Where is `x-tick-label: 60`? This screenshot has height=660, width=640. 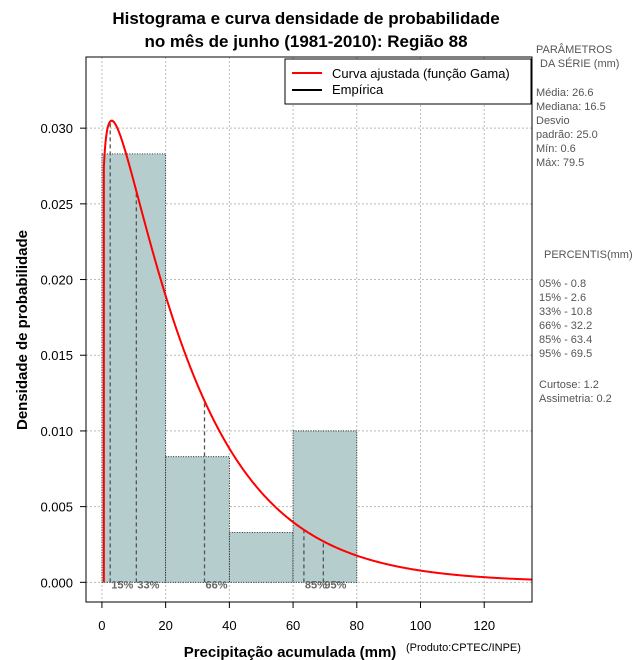 x-tick-label: 60 is located at coordinates (293, 625).